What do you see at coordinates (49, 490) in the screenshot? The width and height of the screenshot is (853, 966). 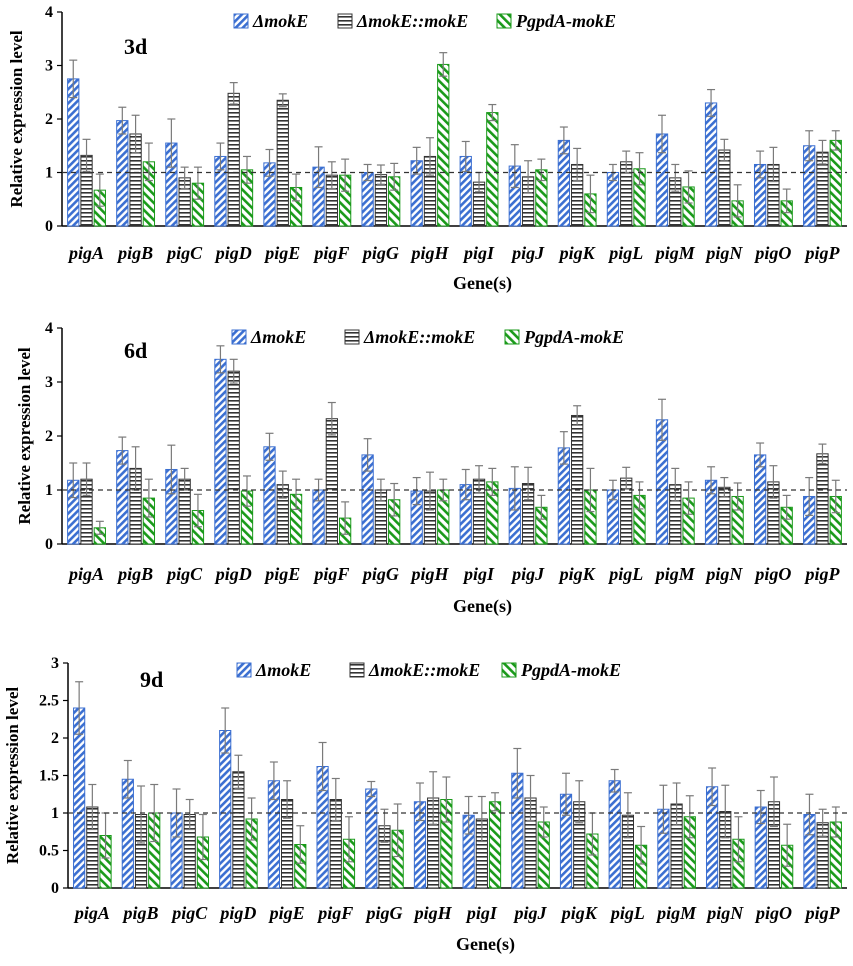 I see `y-tick-label: 1` at bounding box center [49, 490].